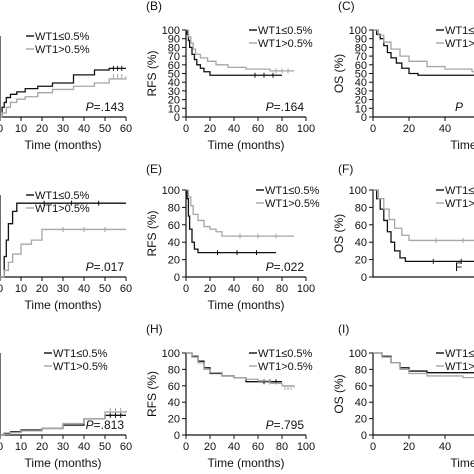 This screenshot has width=474, height=474. What do you see at coordinates (285, 425) in the screenshot?
I see `p-value-annotation: P=.795` at bounding box center [285, 425].